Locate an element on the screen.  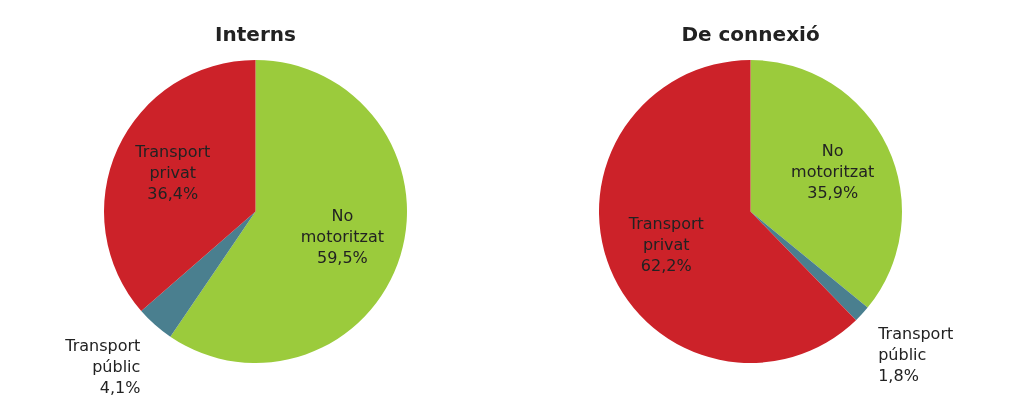
data-label: 36,4% is located at coordinates (173, 193).